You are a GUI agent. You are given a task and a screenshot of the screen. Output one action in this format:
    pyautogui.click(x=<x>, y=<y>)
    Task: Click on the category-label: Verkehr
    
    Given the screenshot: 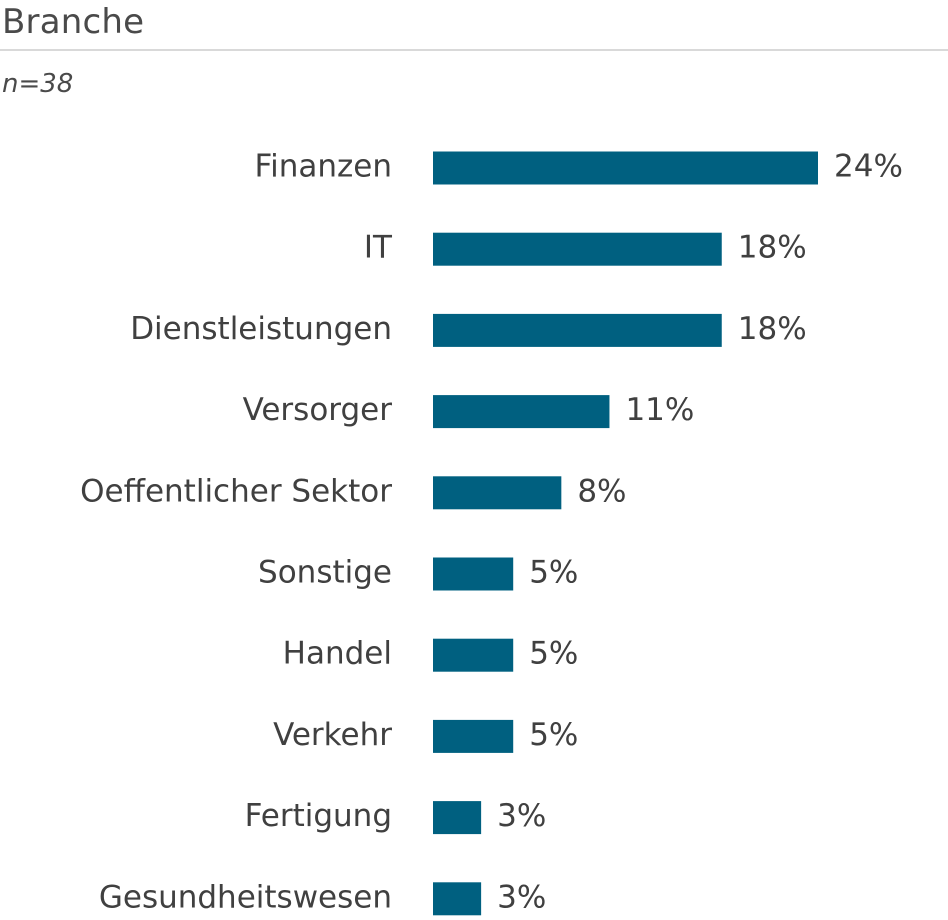 What is the action you would take?
    pyautogui.click(x=332, y=735)
    